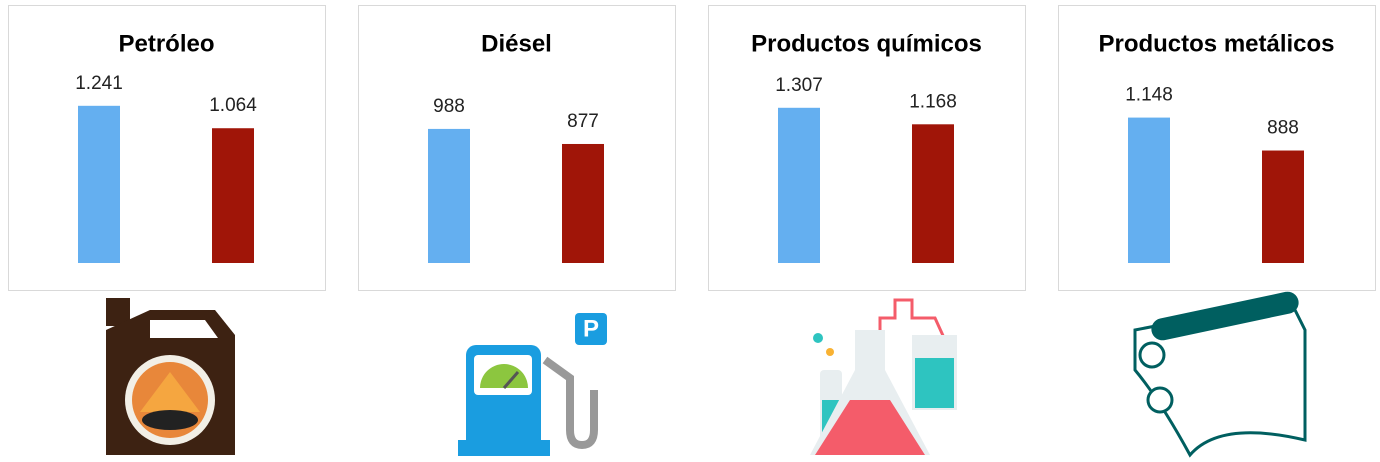  I want to click on chart-title: Petróleo, so click(166, 43).